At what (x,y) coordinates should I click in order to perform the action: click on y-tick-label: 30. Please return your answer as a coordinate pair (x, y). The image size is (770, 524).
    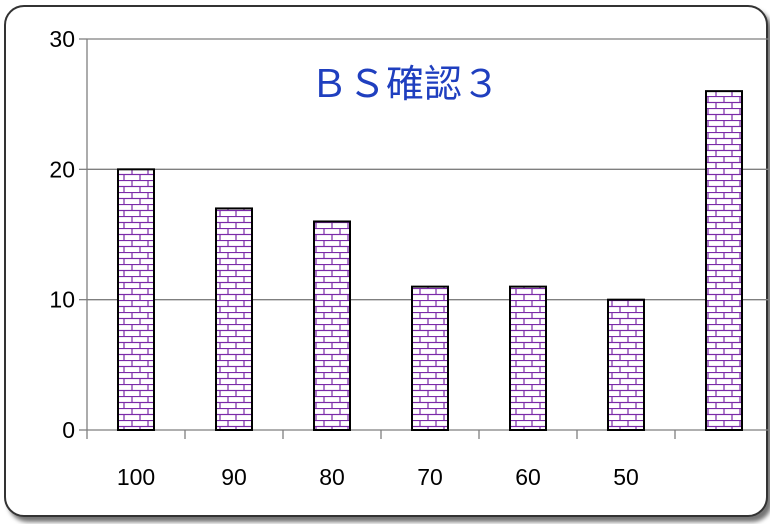
    Looking at the image, I should click on (62, 39).